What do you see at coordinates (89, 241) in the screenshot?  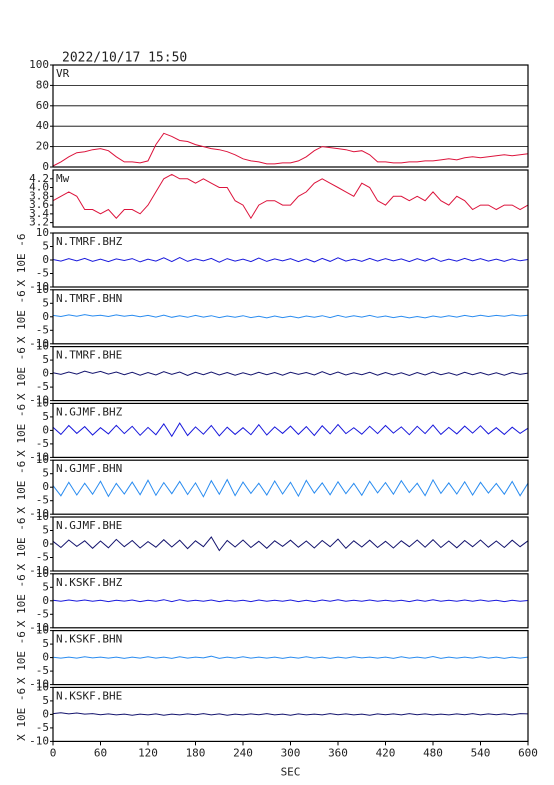 I see `panel-label: N.TMRF.BHZ` at bounding box center [89, 241].